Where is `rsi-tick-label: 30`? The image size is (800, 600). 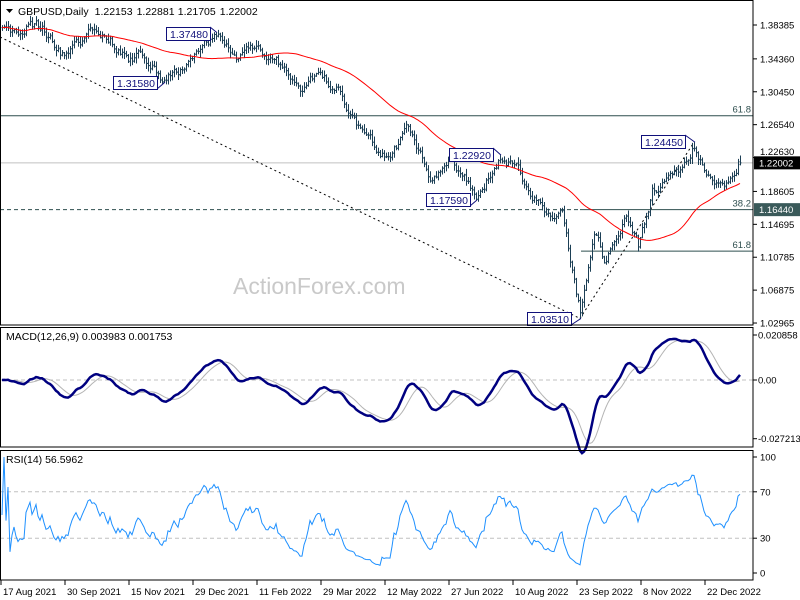 rsi-tick-label: 30 is located at coordinates (765, 539).